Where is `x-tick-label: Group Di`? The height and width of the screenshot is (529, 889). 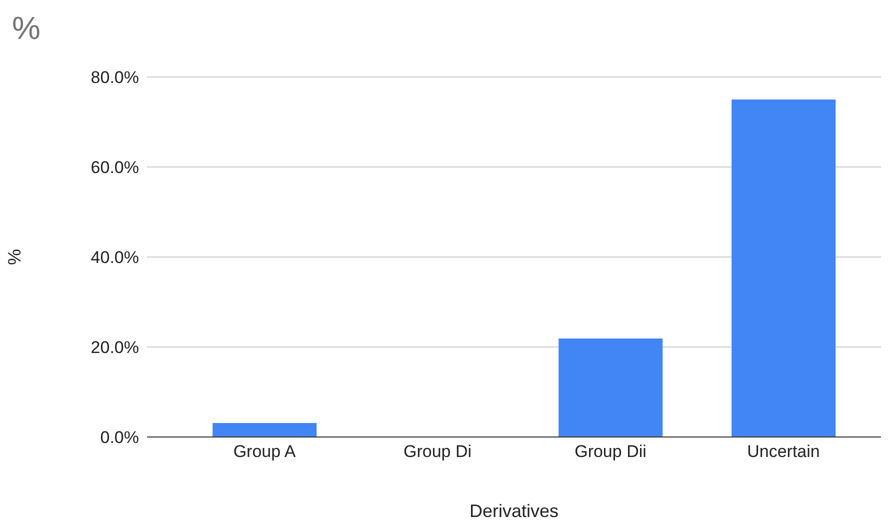
x-tick-label: Group Di is located at coordinates (437, 452).